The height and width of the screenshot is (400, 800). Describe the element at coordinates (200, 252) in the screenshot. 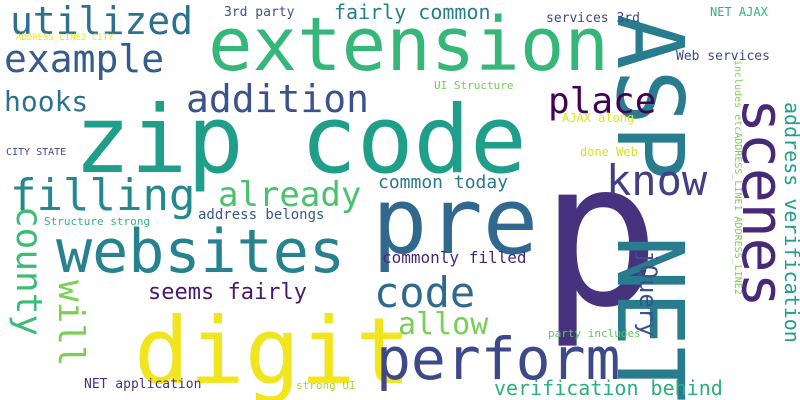

I see `word-websites: websites` at that location.